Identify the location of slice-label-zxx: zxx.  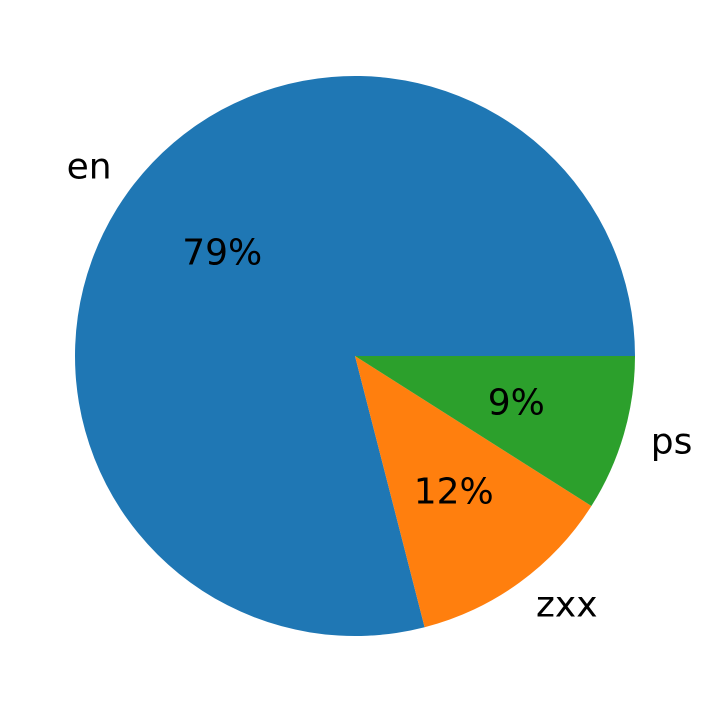
(567, 605).